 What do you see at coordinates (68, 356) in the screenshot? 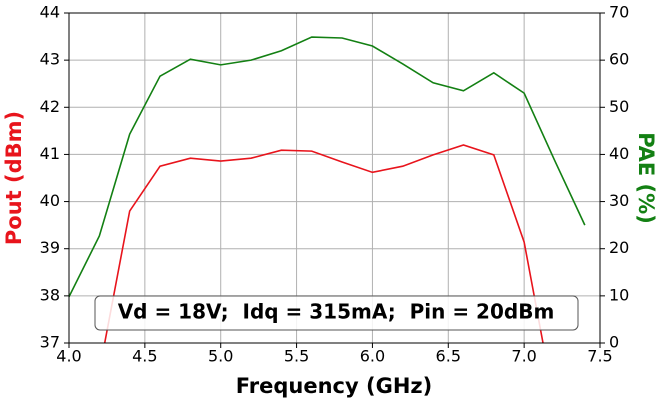
I see `x-tick-label: 4.0` at bounding box center [68, 356].